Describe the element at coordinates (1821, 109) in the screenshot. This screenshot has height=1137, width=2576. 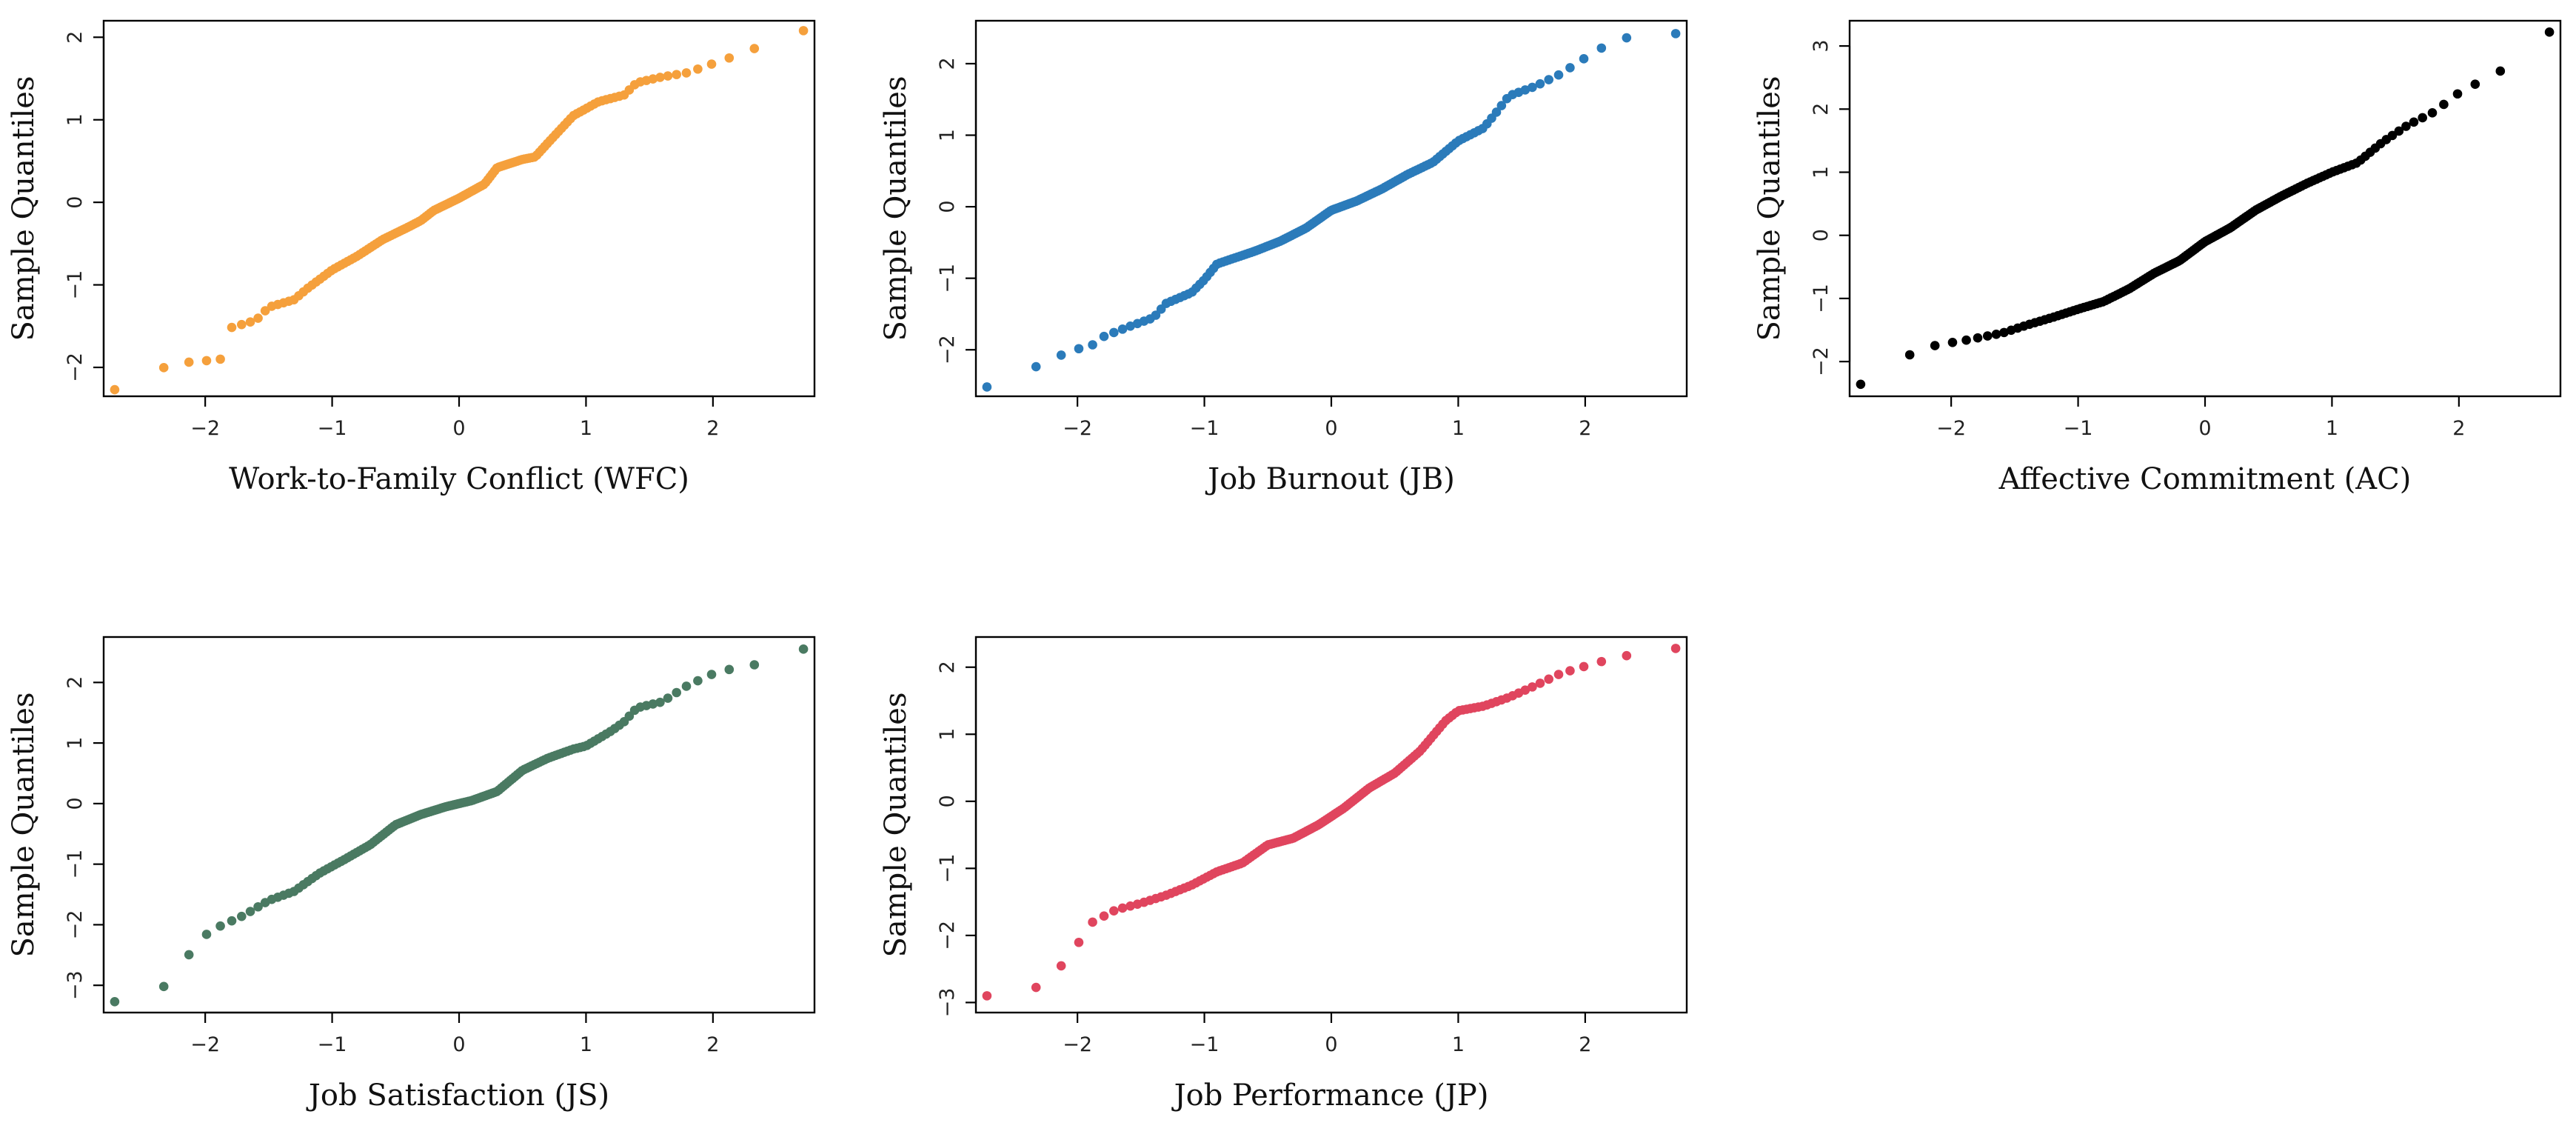
I see `y-tick-label: 2` at that location.